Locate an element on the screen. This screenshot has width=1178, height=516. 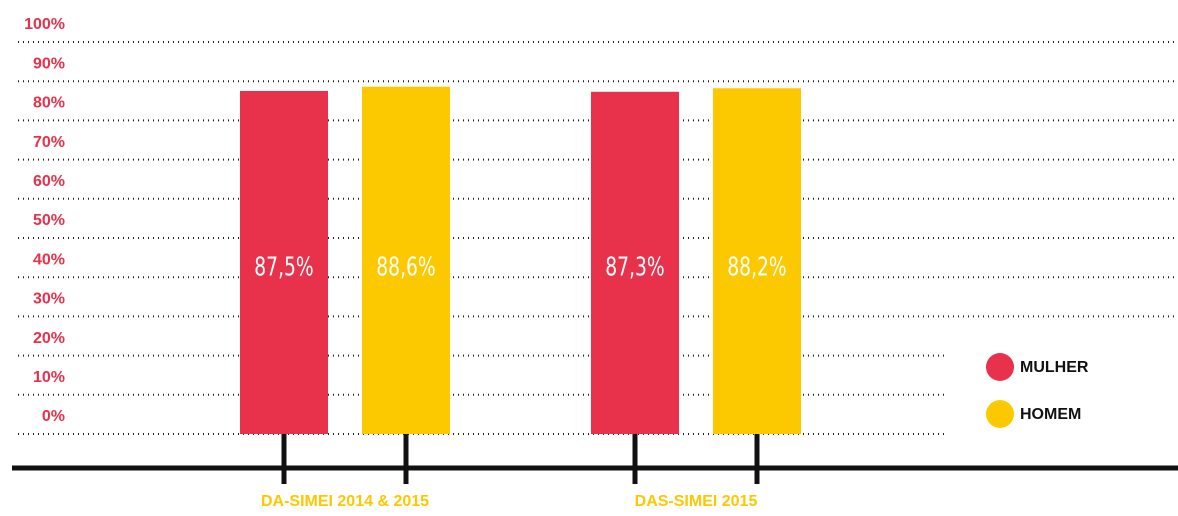
y-tick-label: 20% is located at coordinates (49, 338).